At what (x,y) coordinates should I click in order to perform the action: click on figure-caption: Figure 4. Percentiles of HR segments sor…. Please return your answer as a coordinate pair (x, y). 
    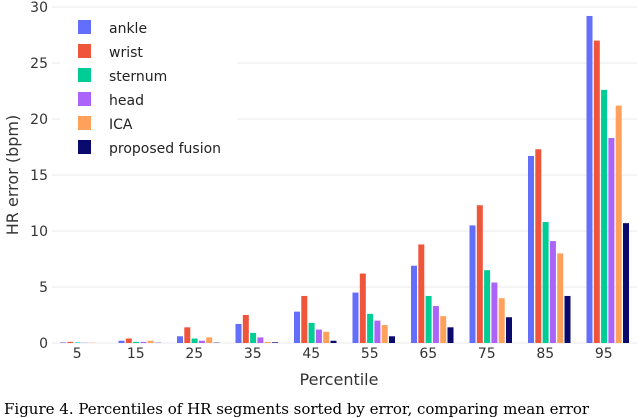
    Looking at the image, I should click on (322, 409).